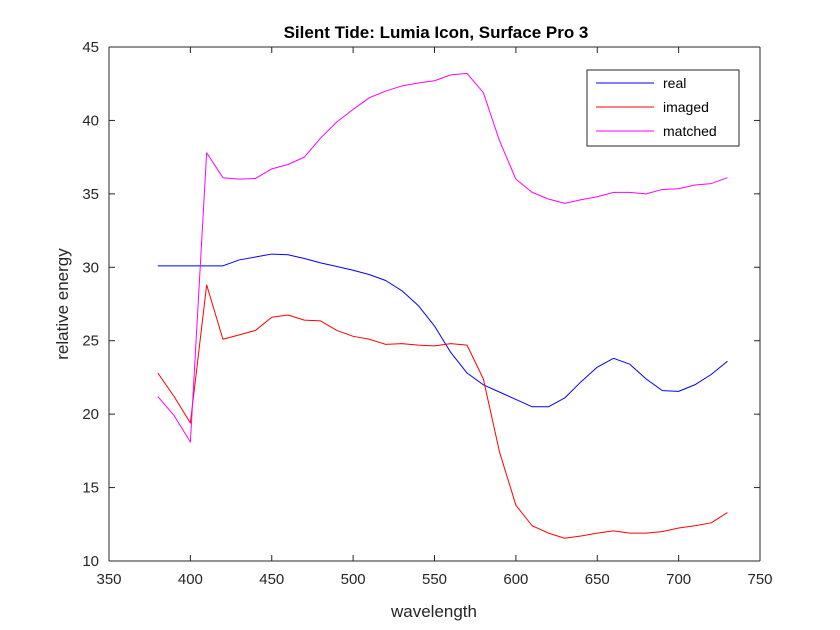 The width and height of the screenshot is (840, 630). Describe the element at coordinates (90, 488) in the screenshot. I see `y-tick-label: 15` at that location.